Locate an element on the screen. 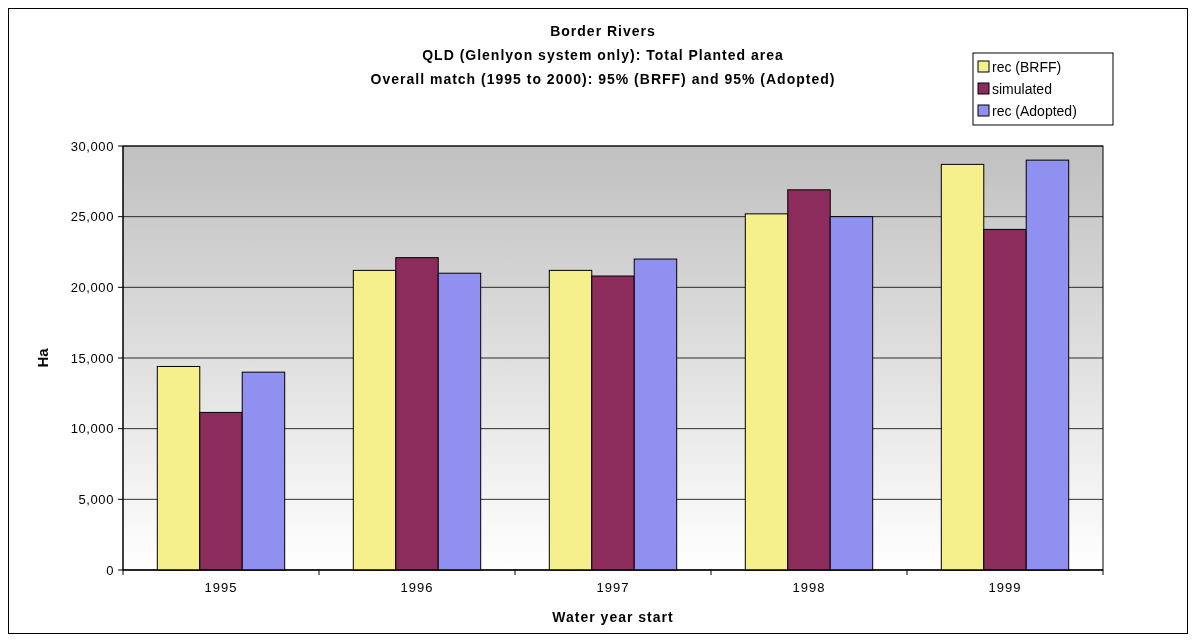  x-tick-label: 1997 is located at coordinates (613, 587).